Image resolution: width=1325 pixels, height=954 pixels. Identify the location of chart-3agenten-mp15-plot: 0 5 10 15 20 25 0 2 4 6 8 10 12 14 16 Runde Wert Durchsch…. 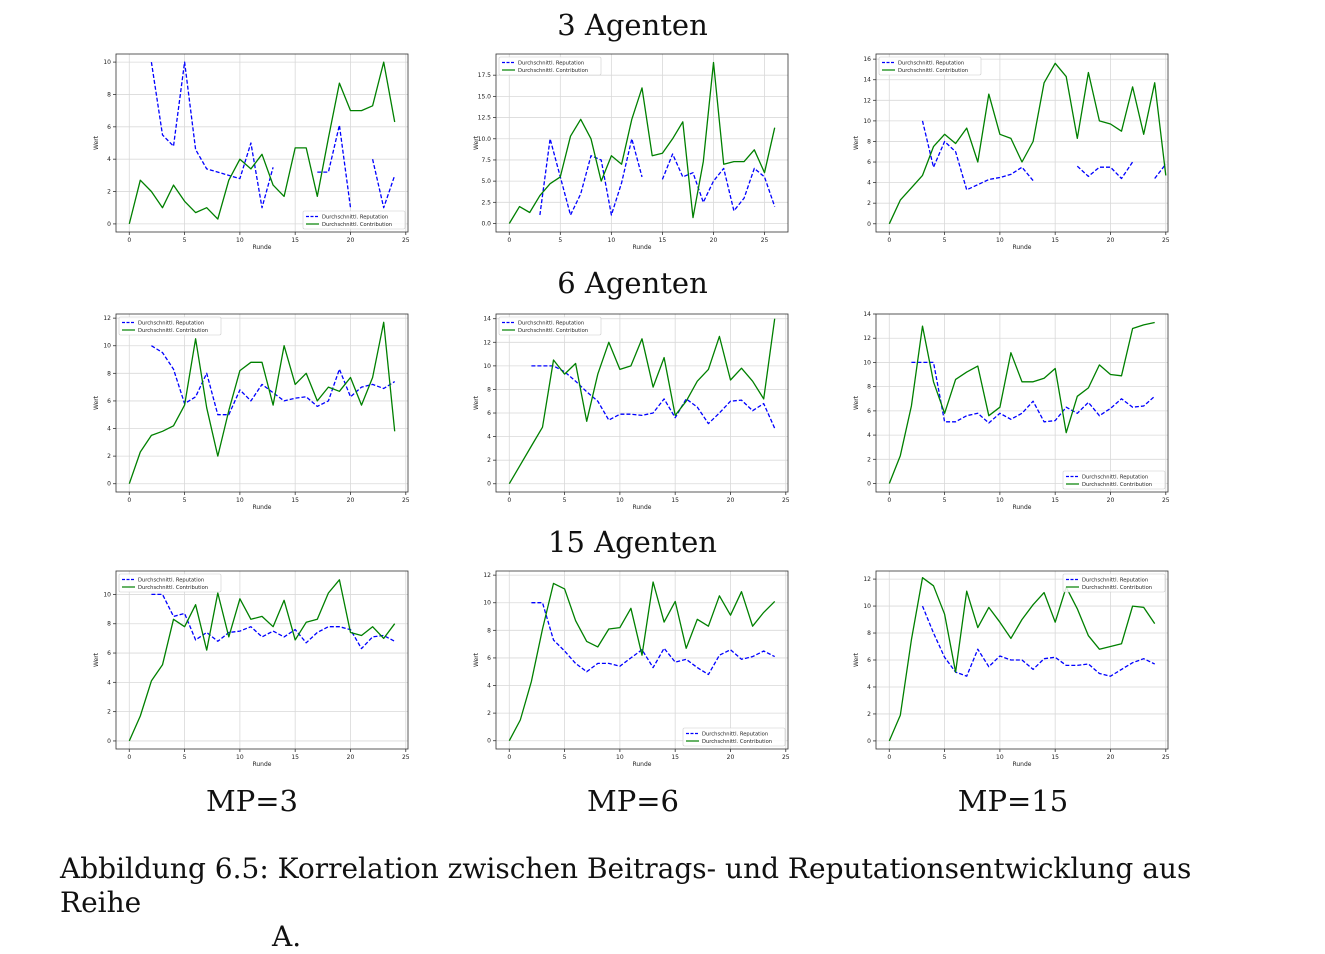
(1011, 152).